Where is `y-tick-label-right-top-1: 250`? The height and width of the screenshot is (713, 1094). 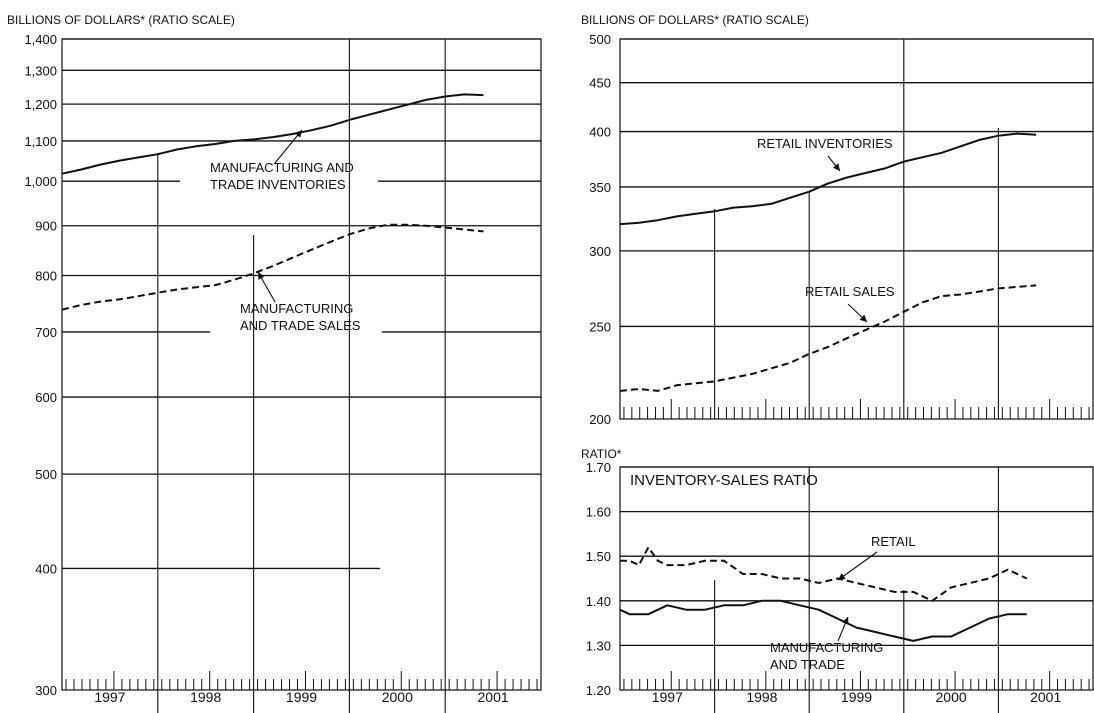
y-tick-label-right-top-1: 250 is located at coordinates (600, 326).